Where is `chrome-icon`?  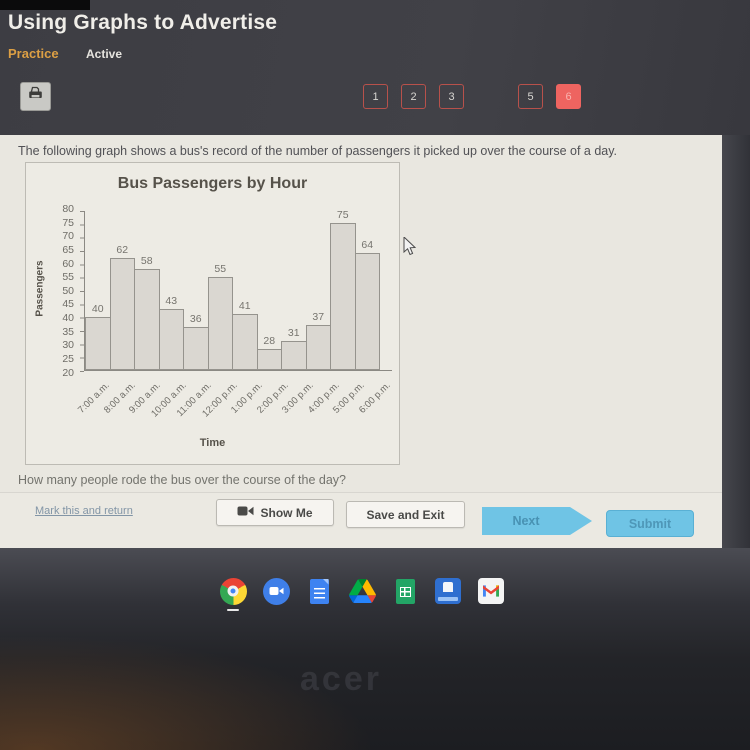
chrome-icon is located at coordinates (233, 594).